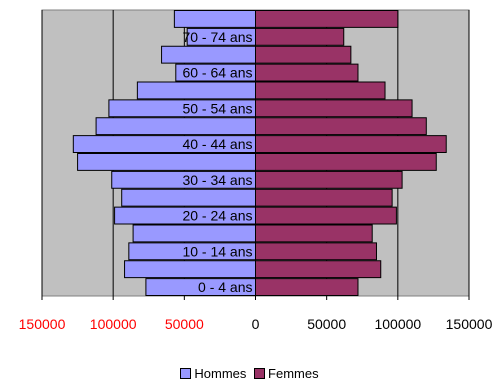 This screenshot has width=499, height=387. I want to click on category-label: 30 - 34 ans, so click(217, 180).